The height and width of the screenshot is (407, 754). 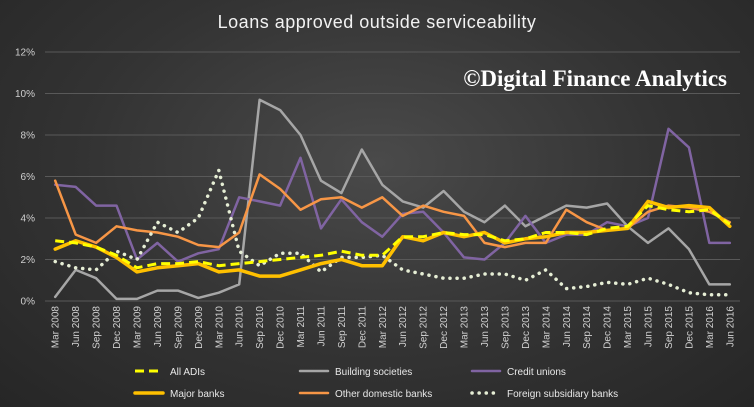 I want to click on x-tick-label: Jun 2011, so click(x=321, y=326).